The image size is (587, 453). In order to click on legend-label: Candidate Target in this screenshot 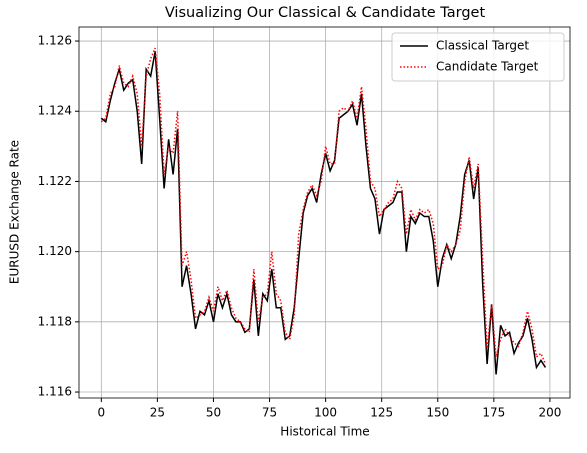, I will do `click(487, 67)`.